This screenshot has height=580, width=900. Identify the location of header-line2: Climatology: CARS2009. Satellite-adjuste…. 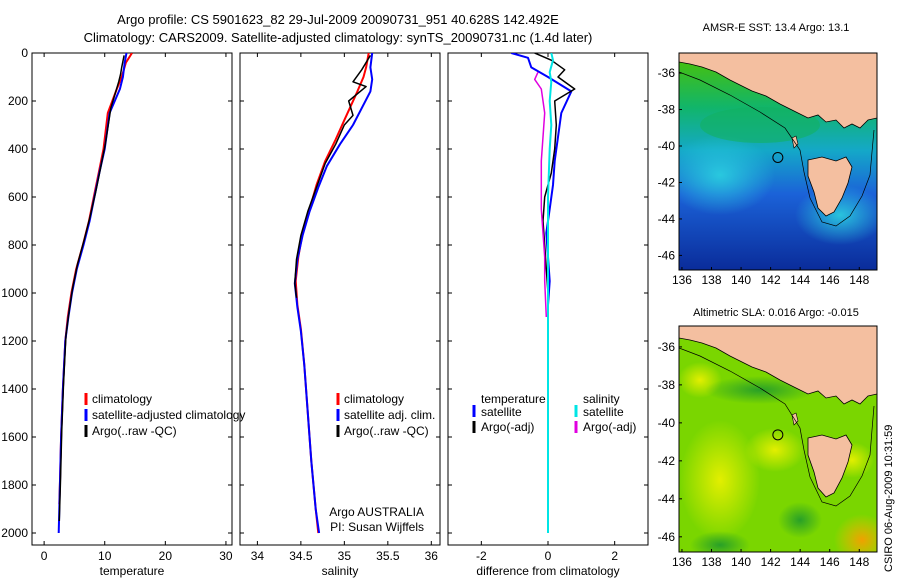
(338, 37).